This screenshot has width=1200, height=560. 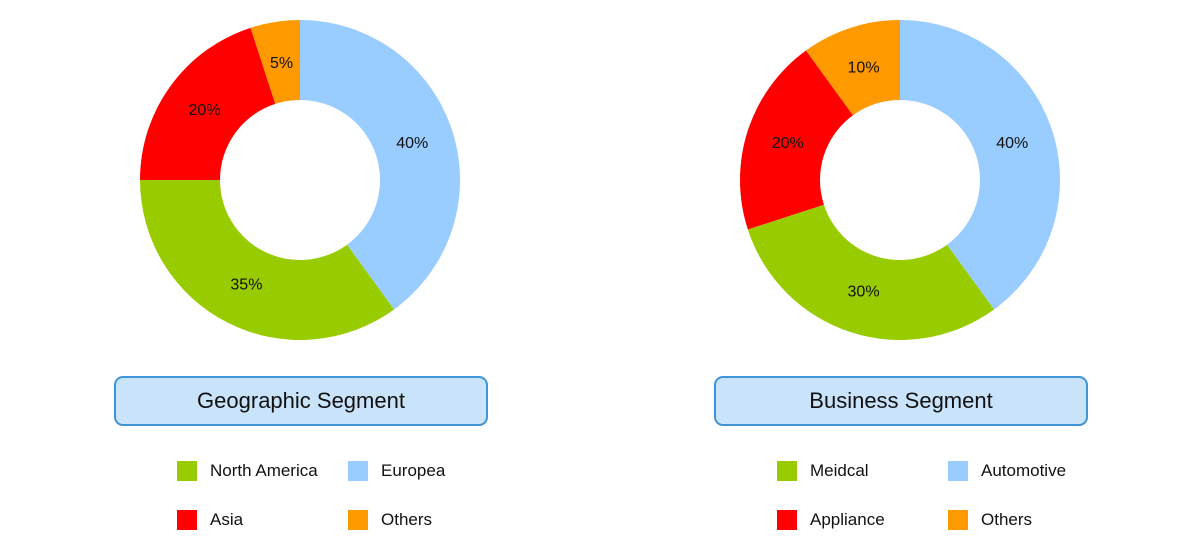 I want to click on legend-item-north-america: North America, so click(x=247, y=471).